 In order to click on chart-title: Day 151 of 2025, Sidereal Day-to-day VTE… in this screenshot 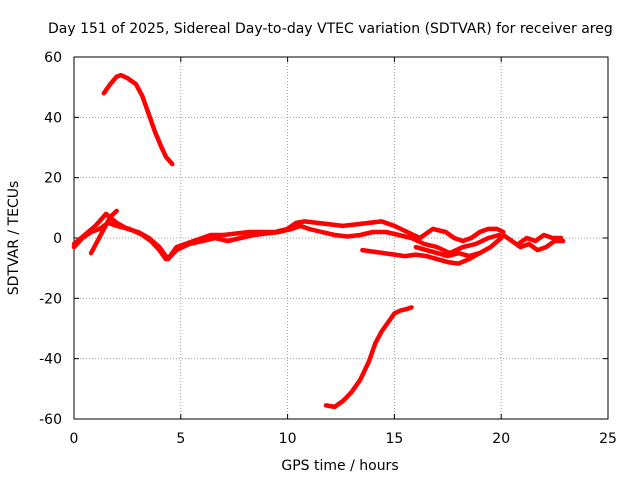, I will do `click(330, 29)`.